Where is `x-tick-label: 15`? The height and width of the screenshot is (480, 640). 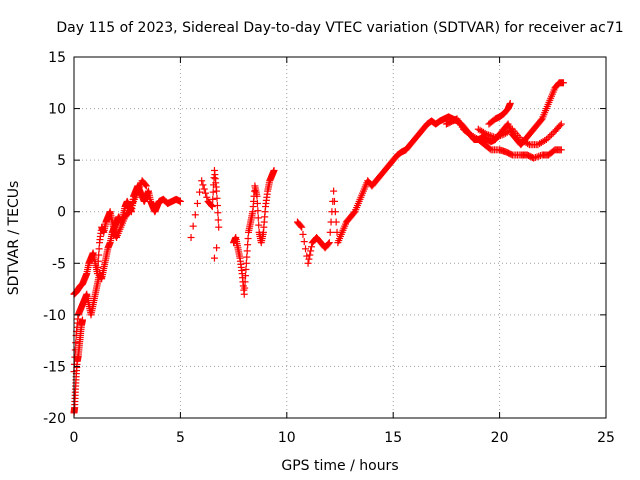
x-tick-label: 15 is located at coordinates (393, 438).